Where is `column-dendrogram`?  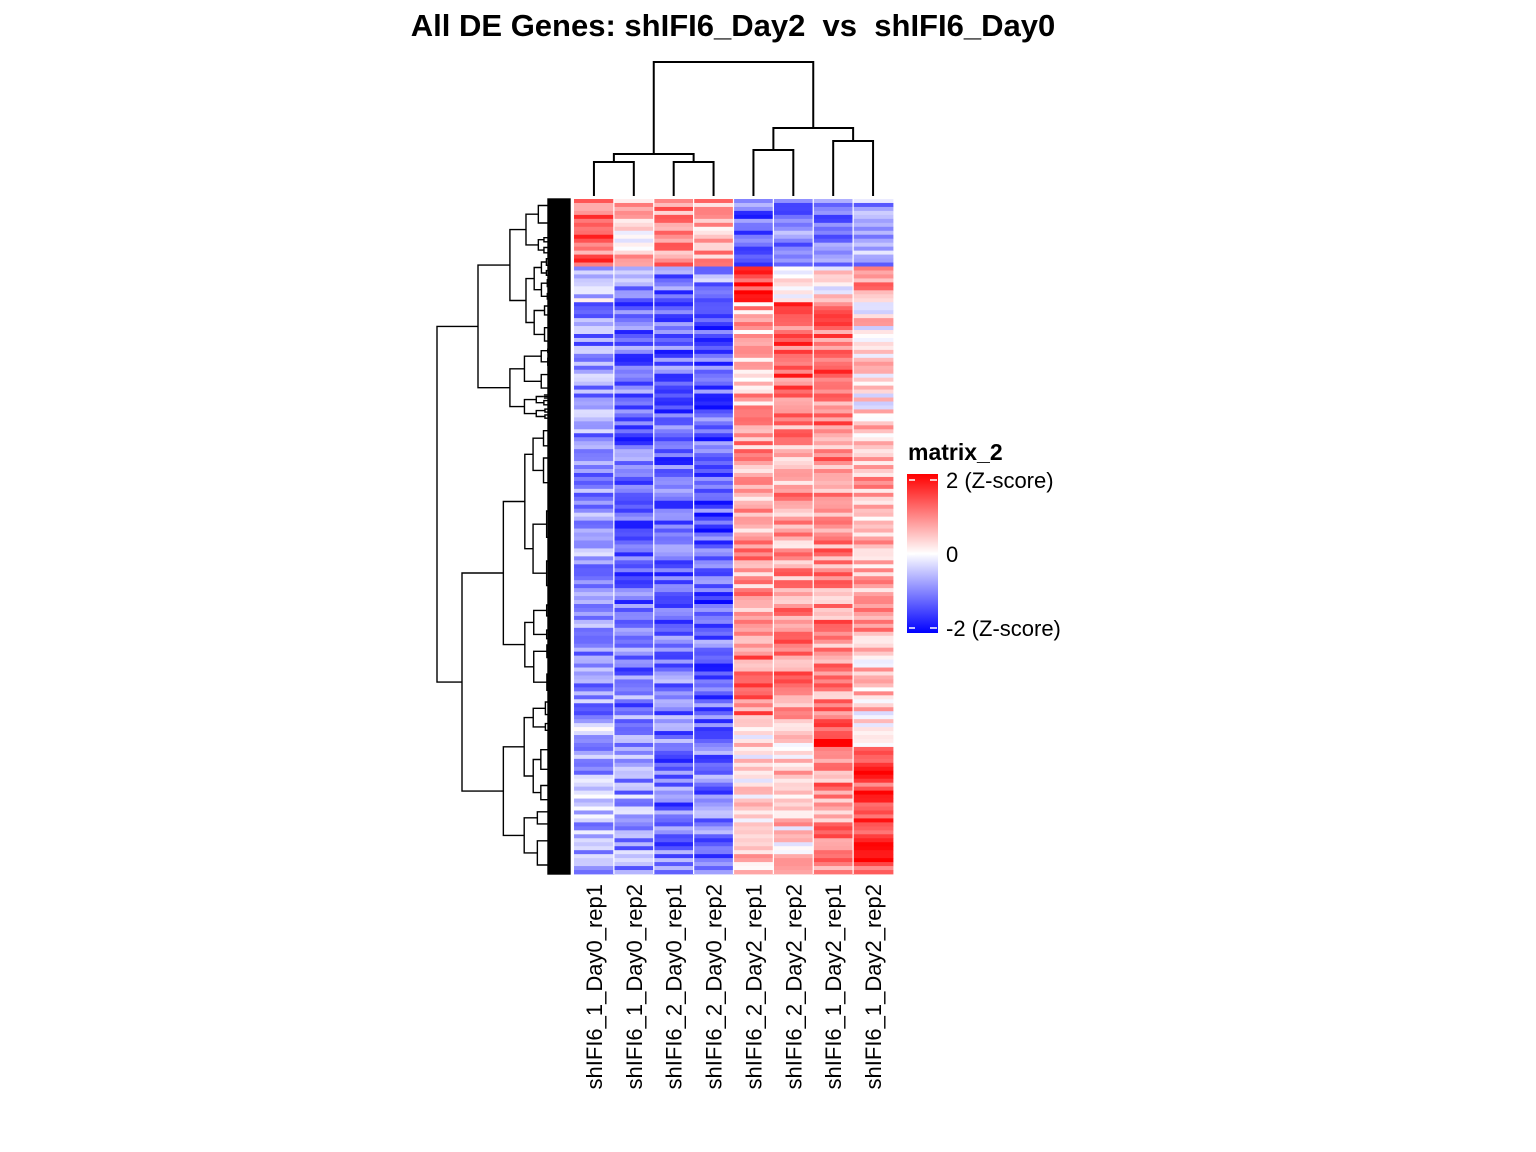
column-dendrogram is located at coordinates (733, 128).